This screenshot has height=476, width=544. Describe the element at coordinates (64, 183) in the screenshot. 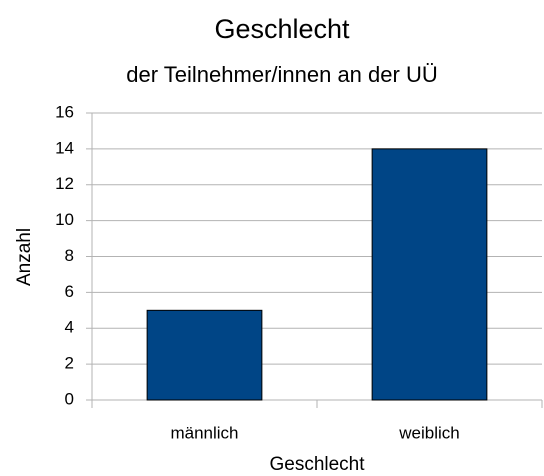

I see `y-tick-label: 12` at that location.